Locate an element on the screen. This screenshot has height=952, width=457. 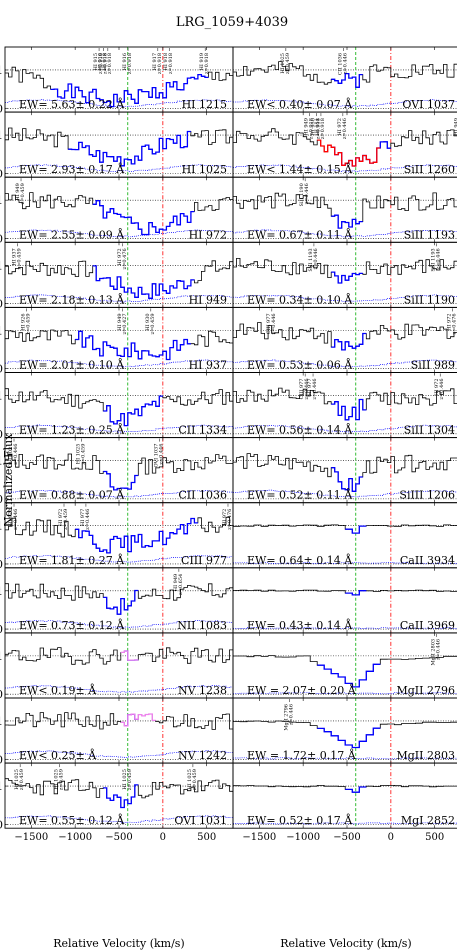
x-tick-label: −1500 is located at coordinates (259, 837).